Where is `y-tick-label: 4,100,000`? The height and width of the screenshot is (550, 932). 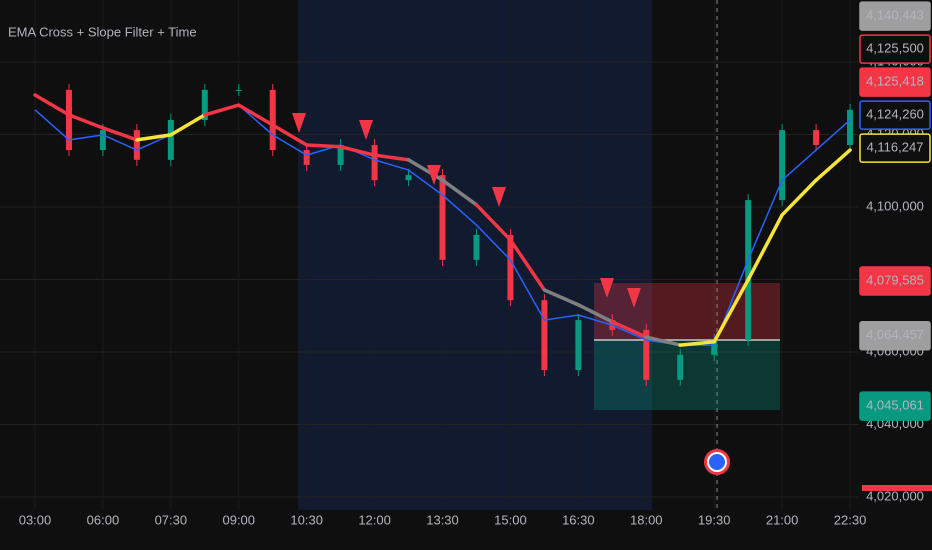
y-tick-label: 4,100,000 is located at coordinates (895, 205).